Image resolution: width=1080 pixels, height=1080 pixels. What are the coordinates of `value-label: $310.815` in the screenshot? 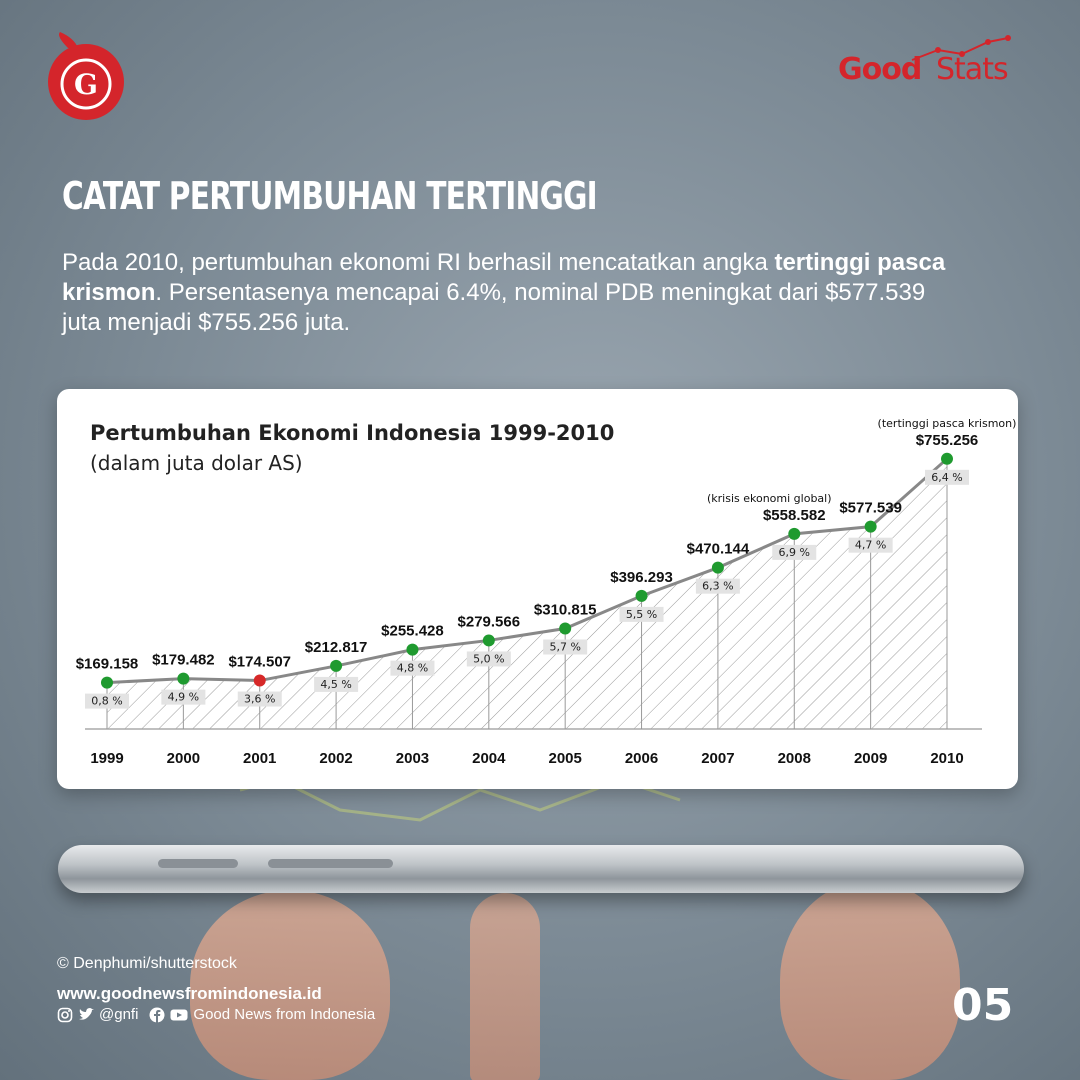 It's located at (565, 610).